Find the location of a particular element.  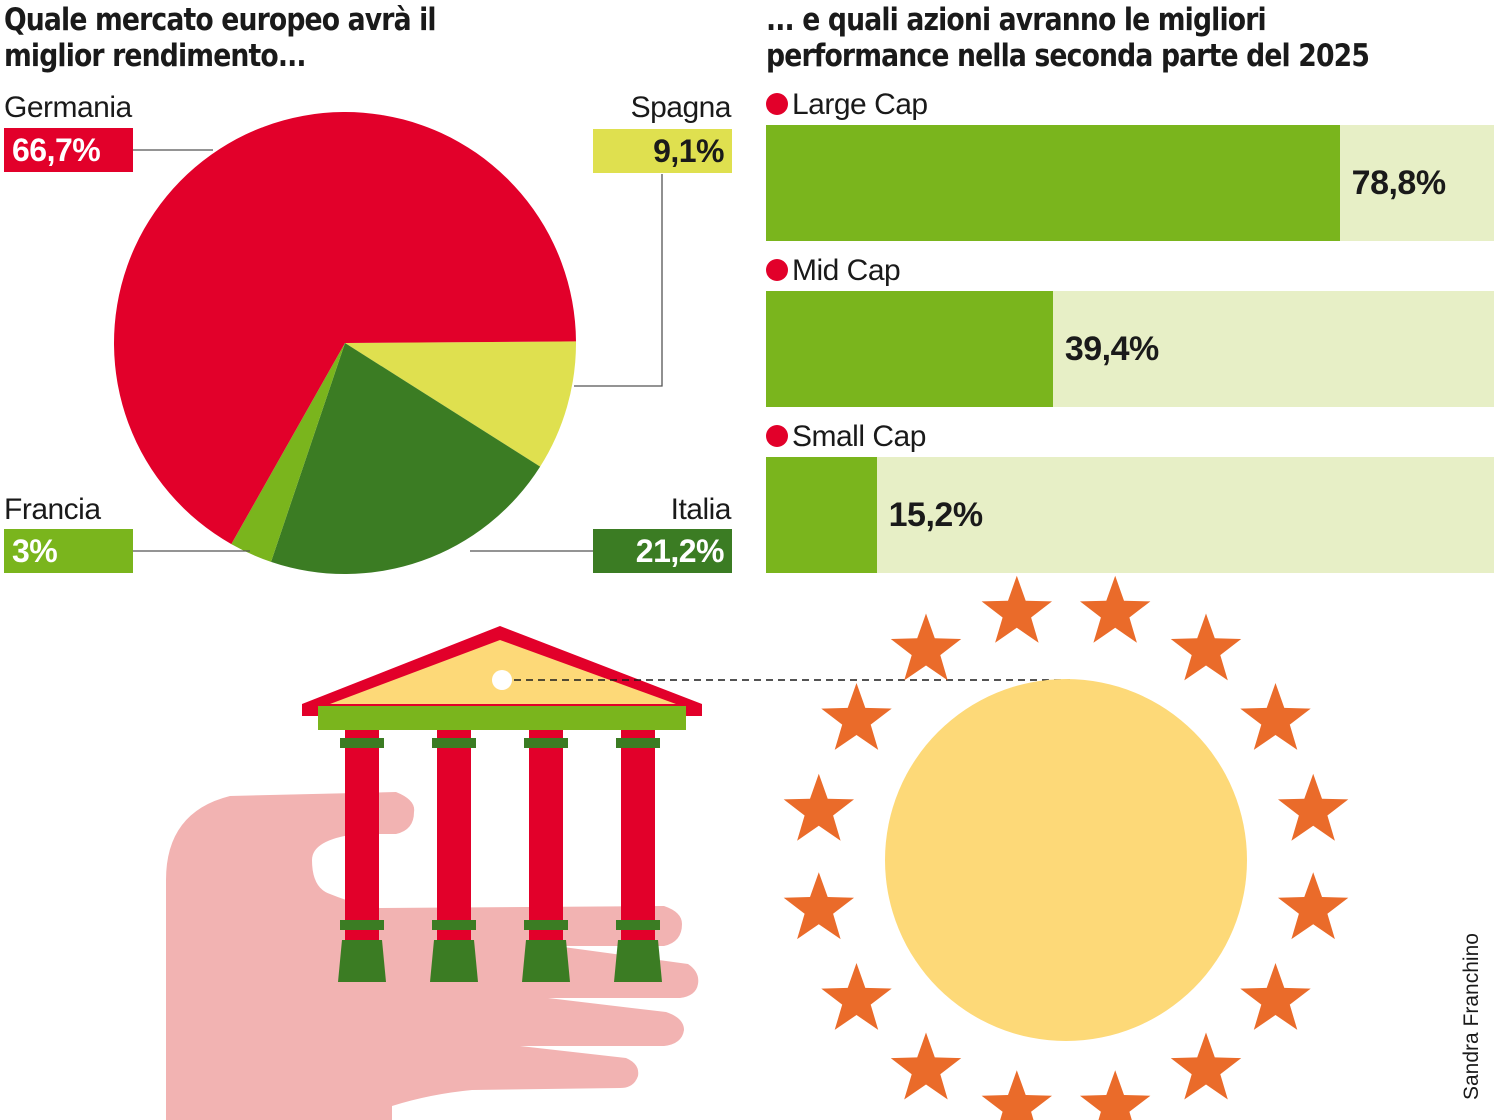

bar-track-large-cap: 78,8% is located at coordinates (1130, 183).